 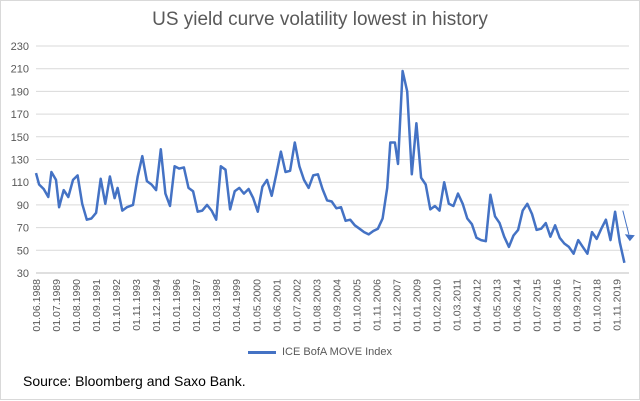 I want to click on source-note: Source: Bloomberg and Saxo Bank., so click(x=134, y=381).